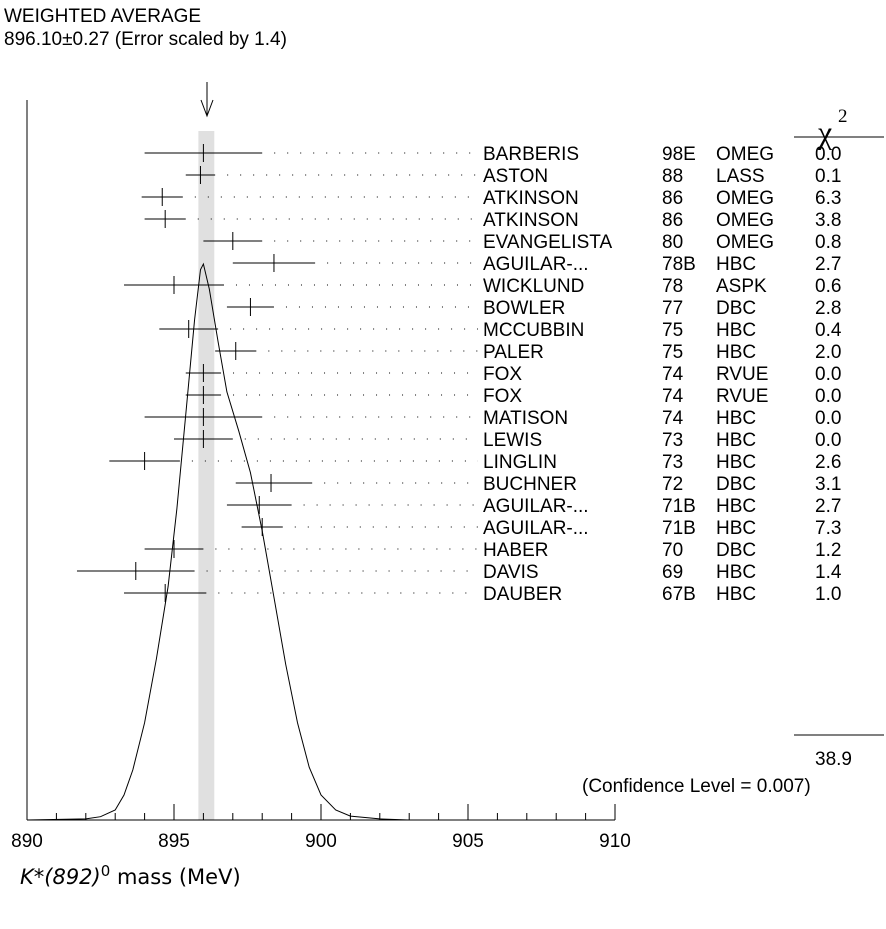  What do you see at coordinates (525, 418) in the screenshot?
I see `author-label: MATISON` at bounding box center [525, 418].